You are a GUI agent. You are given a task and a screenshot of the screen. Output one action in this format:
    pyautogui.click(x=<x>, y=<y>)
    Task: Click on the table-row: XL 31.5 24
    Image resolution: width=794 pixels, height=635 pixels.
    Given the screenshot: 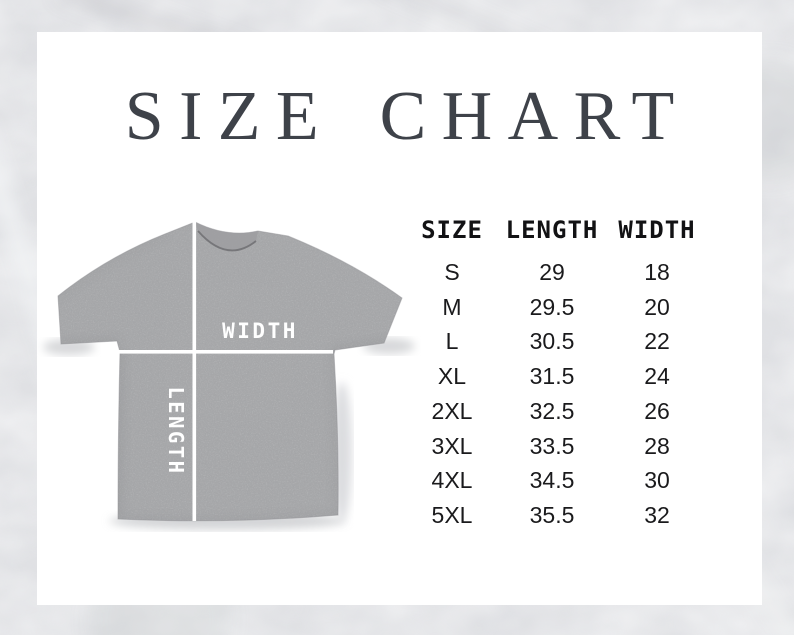 What is the action you would take?
    pyautogui.click(x=557, y=376)
    